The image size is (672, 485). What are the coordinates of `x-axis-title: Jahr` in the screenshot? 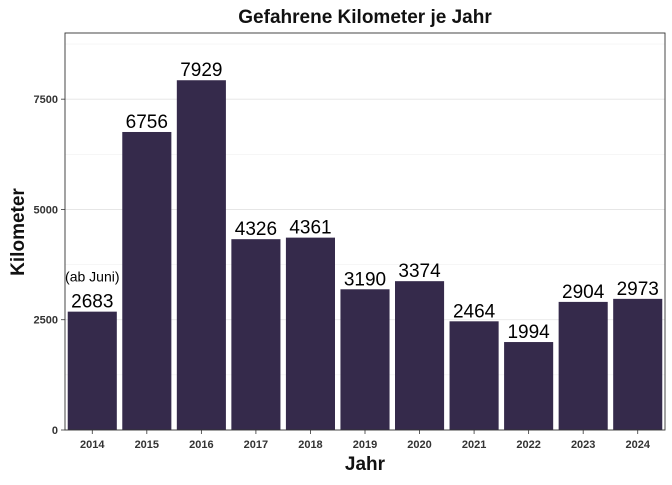 It's located at (365, 464).